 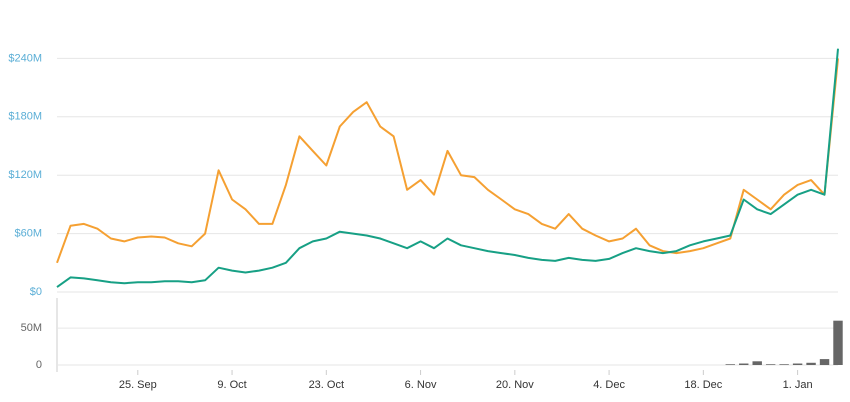 What do you see at coordinates (25, 58) in the screenshot?
I see `y-tick-label: $240M` at bounding box center [25, 58].